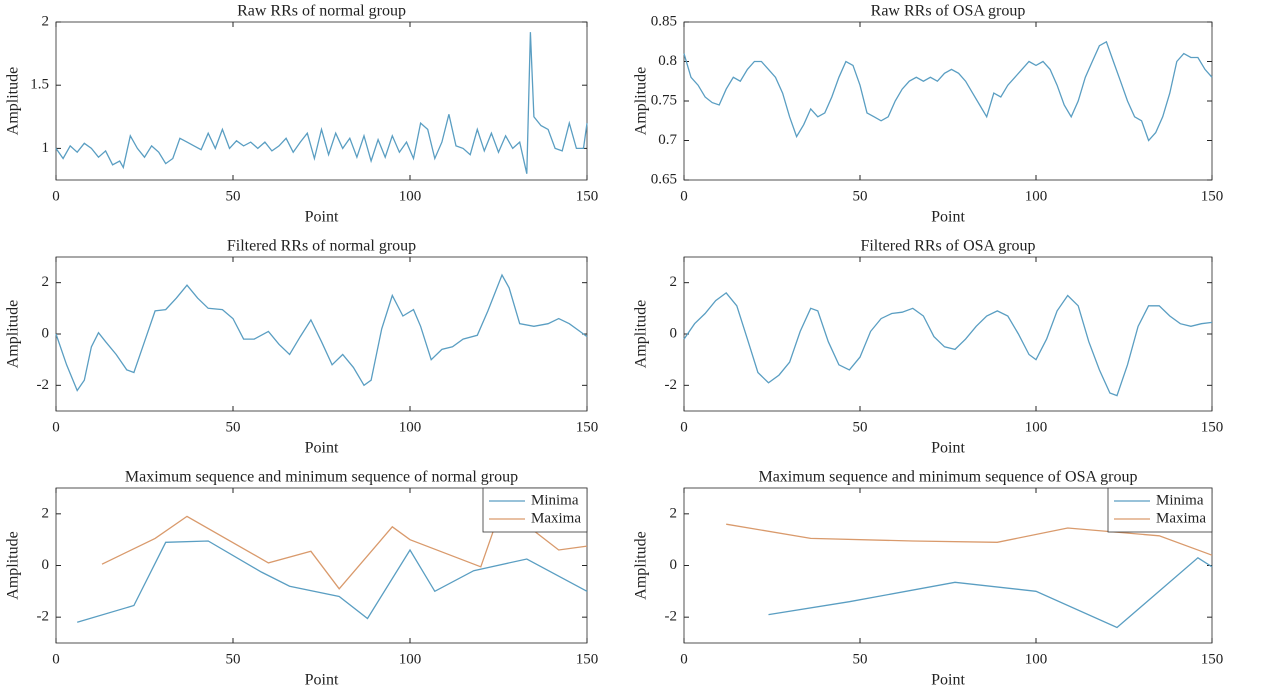 Image resolution: width=1273 pixels, height=693 pixels. Describe the element at coordinates (948, 11) in the screenshot. I see `chart-title: Raw RRs of OSA group` at that location.